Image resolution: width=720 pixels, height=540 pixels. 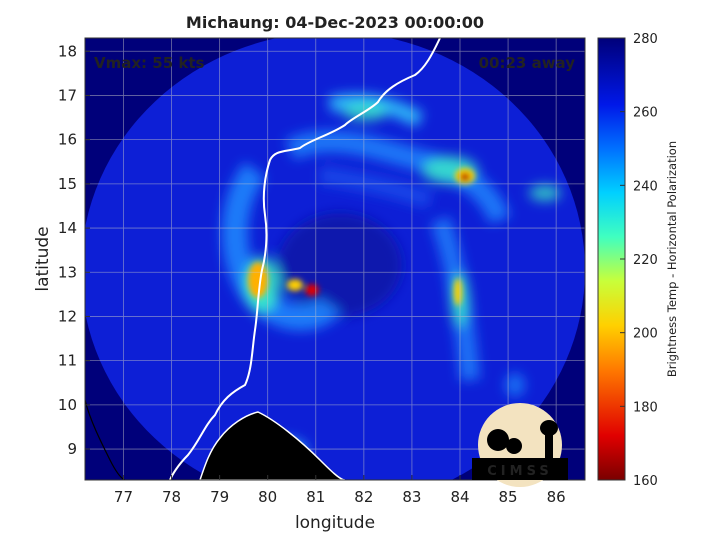 What do you see at coordinates (645, 260) in the screenshot?
I see `colorbar-tick-label: 220` at bounding box center [645, 260].